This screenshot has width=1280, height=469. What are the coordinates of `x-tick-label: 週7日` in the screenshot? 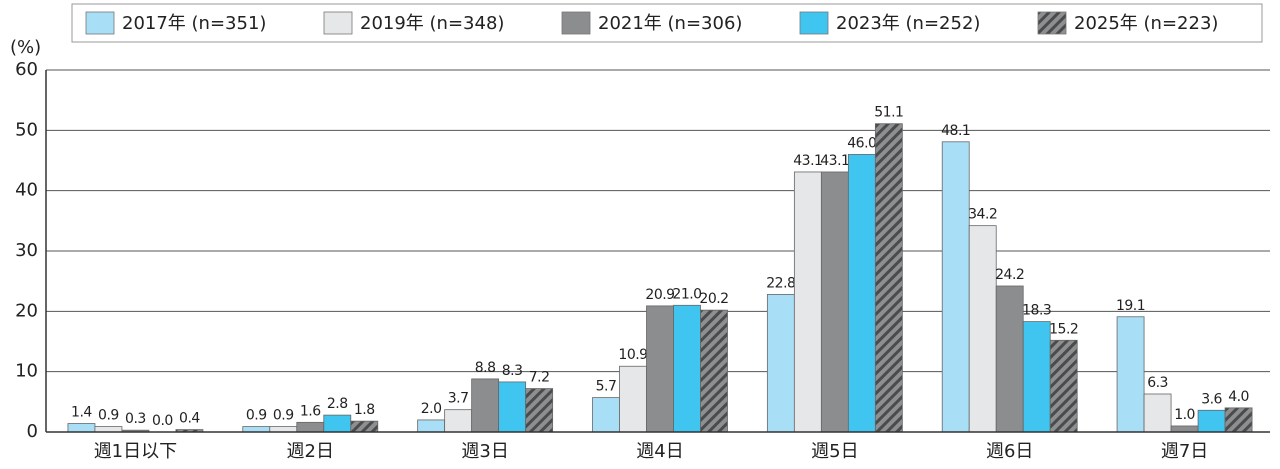 It's located at (1184, 451).